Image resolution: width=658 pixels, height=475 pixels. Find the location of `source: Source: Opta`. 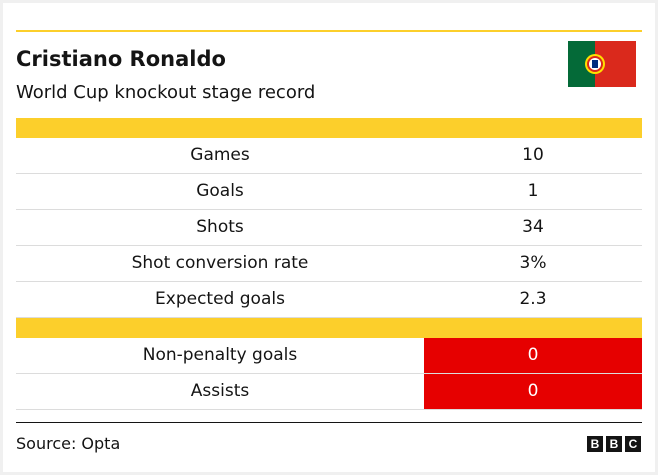

source: Source: Opta is located at coordinates (68, 443).